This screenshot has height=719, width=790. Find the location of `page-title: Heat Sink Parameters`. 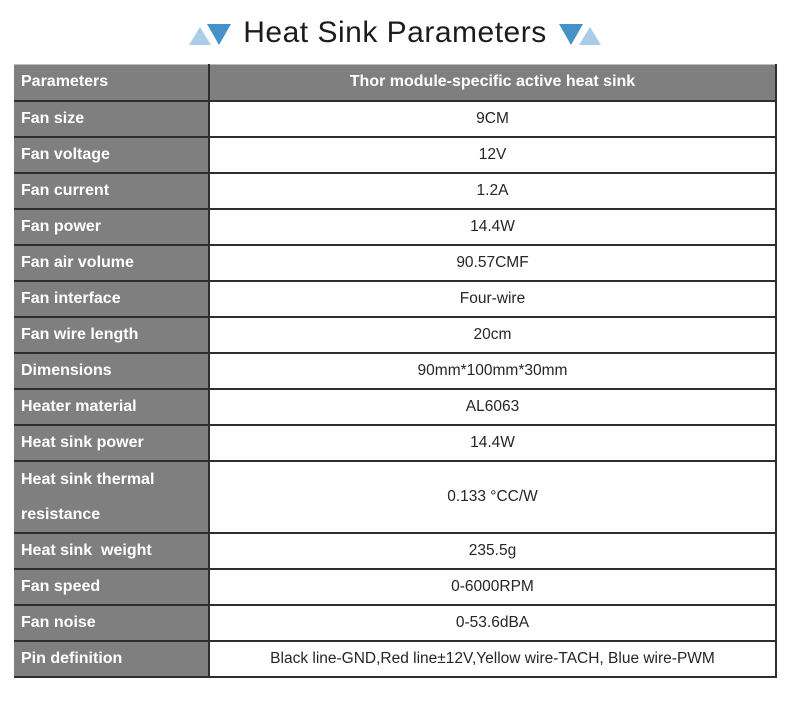

page-title: Heat Sink Parameters is located at coordinates (395, 32).